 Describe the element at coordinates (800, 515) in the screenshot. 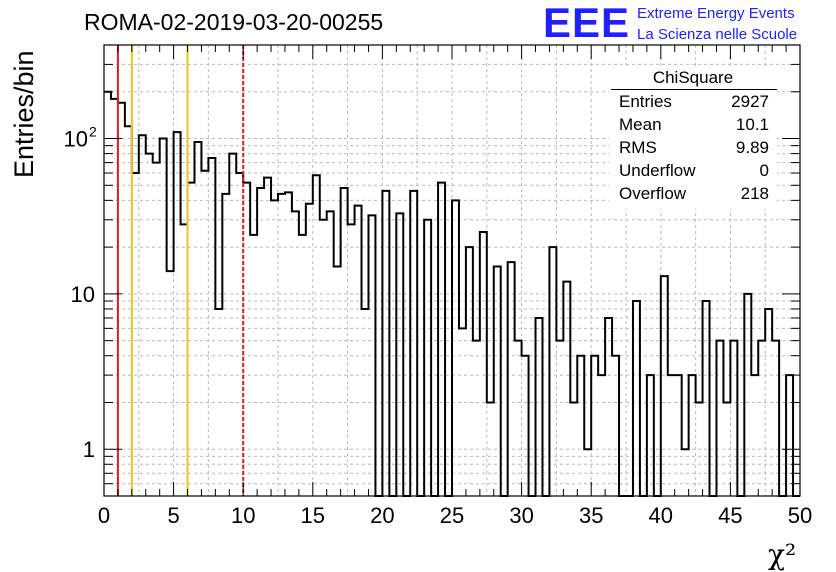

I see `x-tick-label: 50` at that location.